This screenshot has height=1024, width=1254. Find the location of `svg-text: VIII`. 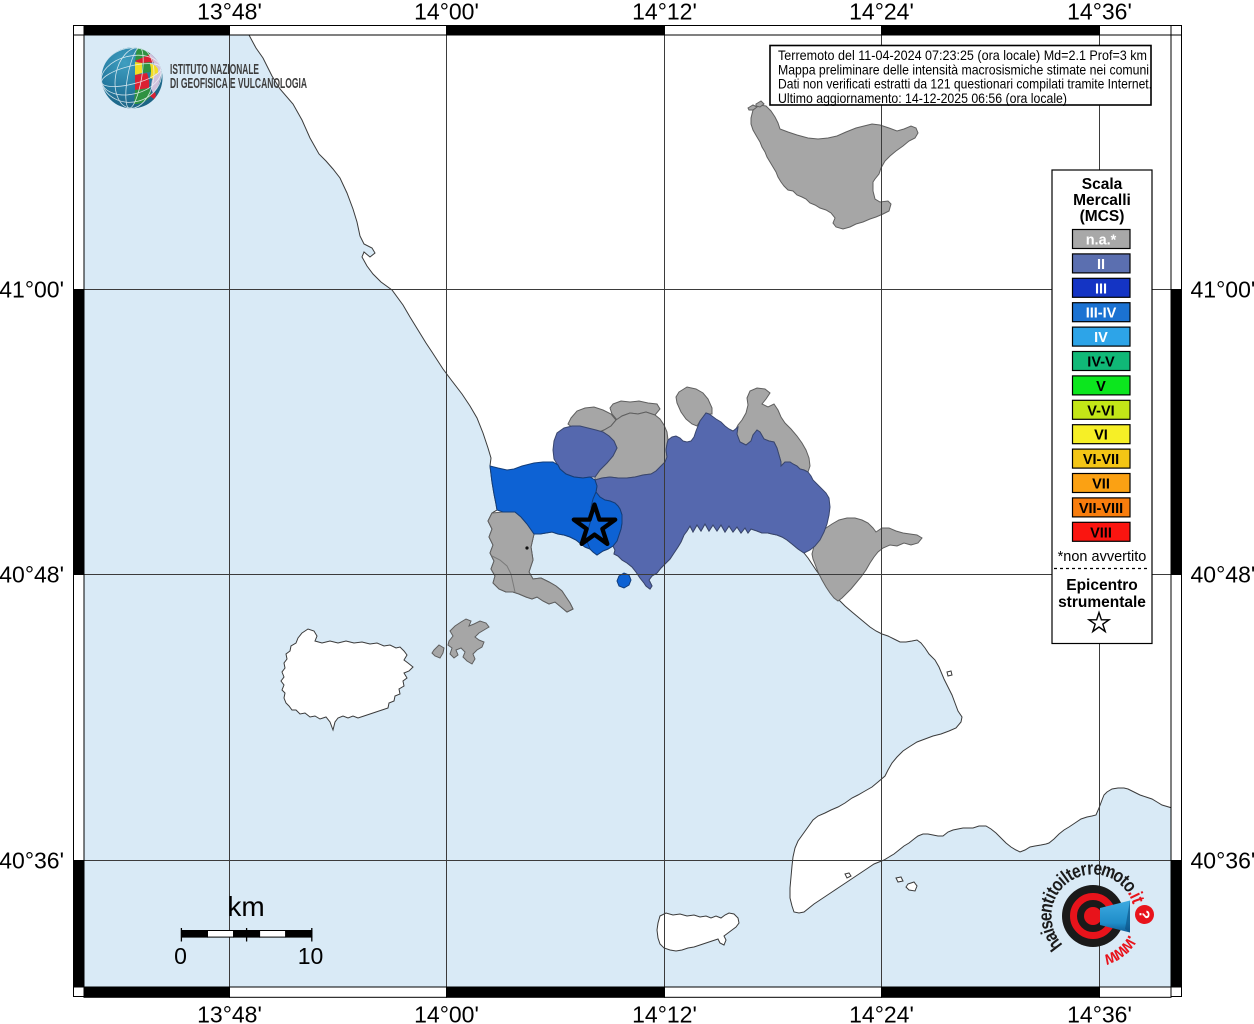

svg-text: VIII is located at coordinates (1101, 533).